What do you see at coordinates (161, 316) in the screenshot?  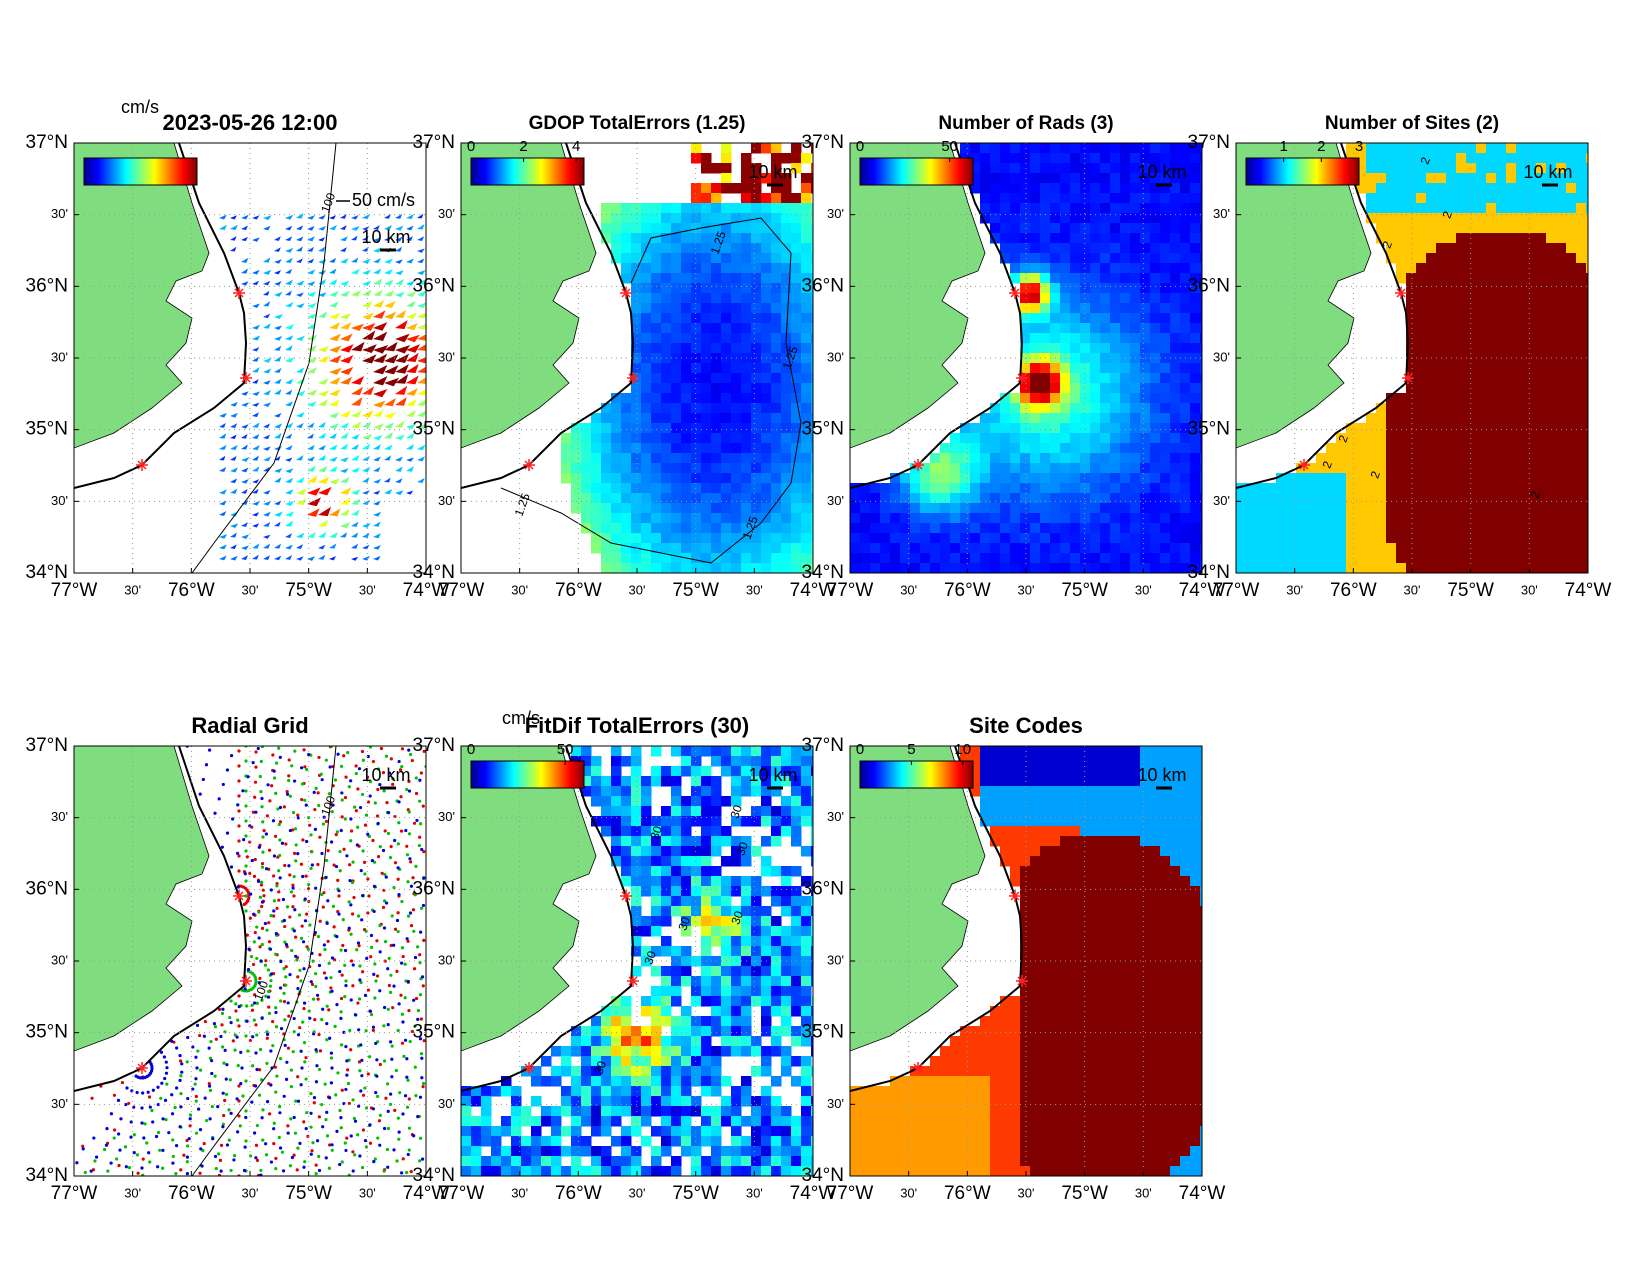 I see `barrier-islands` at bounding box center [161, 316].